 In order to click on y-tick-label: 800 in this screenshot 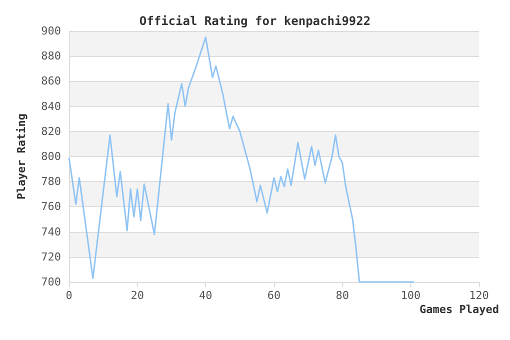, I will do `click(51, 156)`.